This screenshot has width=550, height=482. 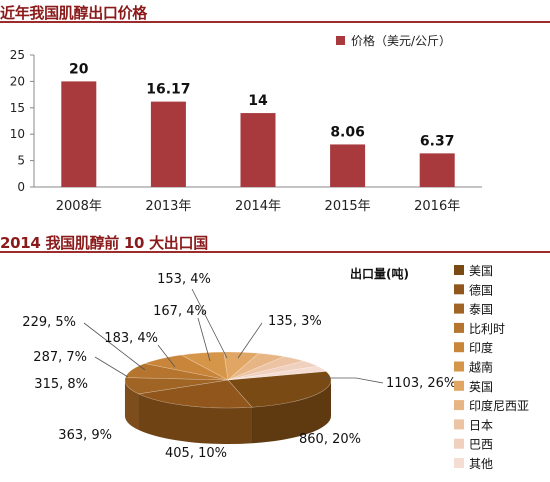 What do you see at coordinates (481, 271) in the screenshot?
I see `legend-label: 美国` at bounding box center [481, 271].